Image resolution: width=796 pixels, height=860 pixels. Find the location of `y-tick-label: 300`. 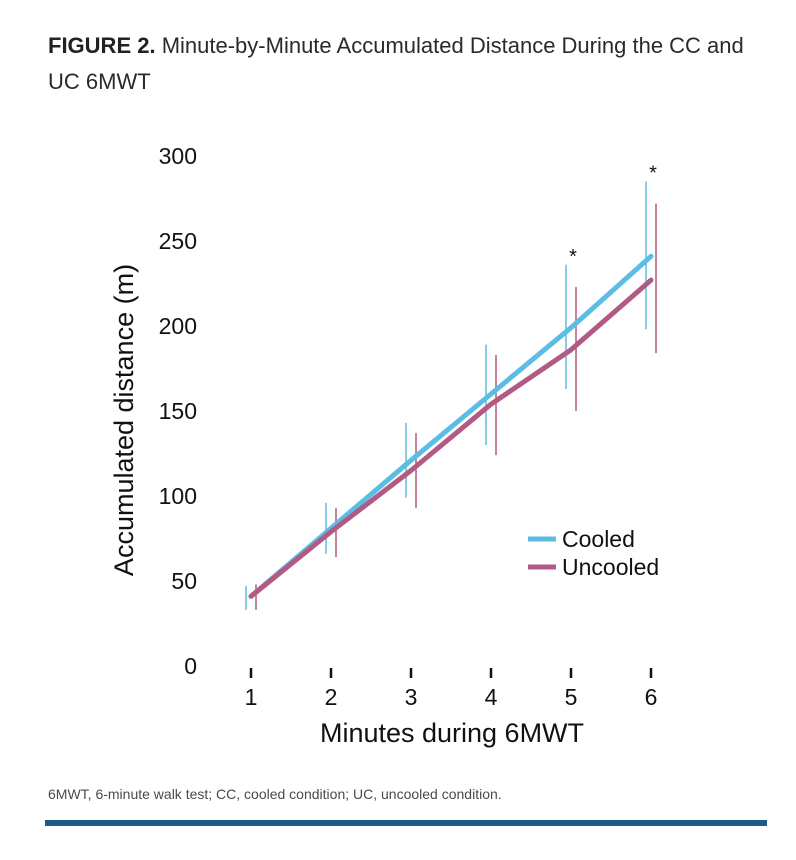

y-tick-label: 300 is located at coordinates (178, 156).